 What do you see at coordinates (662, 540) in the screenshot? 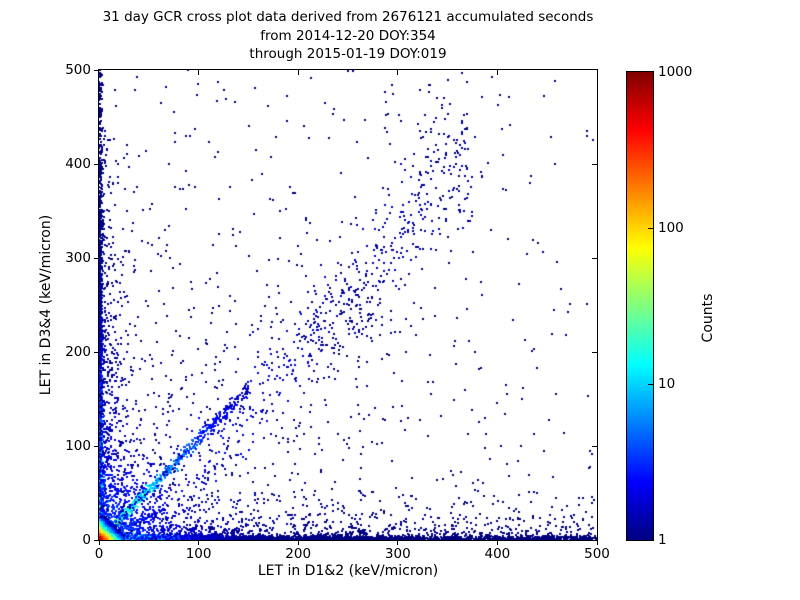
I see `colorbar-tick-label: 1` at bounding box center [662, 540].